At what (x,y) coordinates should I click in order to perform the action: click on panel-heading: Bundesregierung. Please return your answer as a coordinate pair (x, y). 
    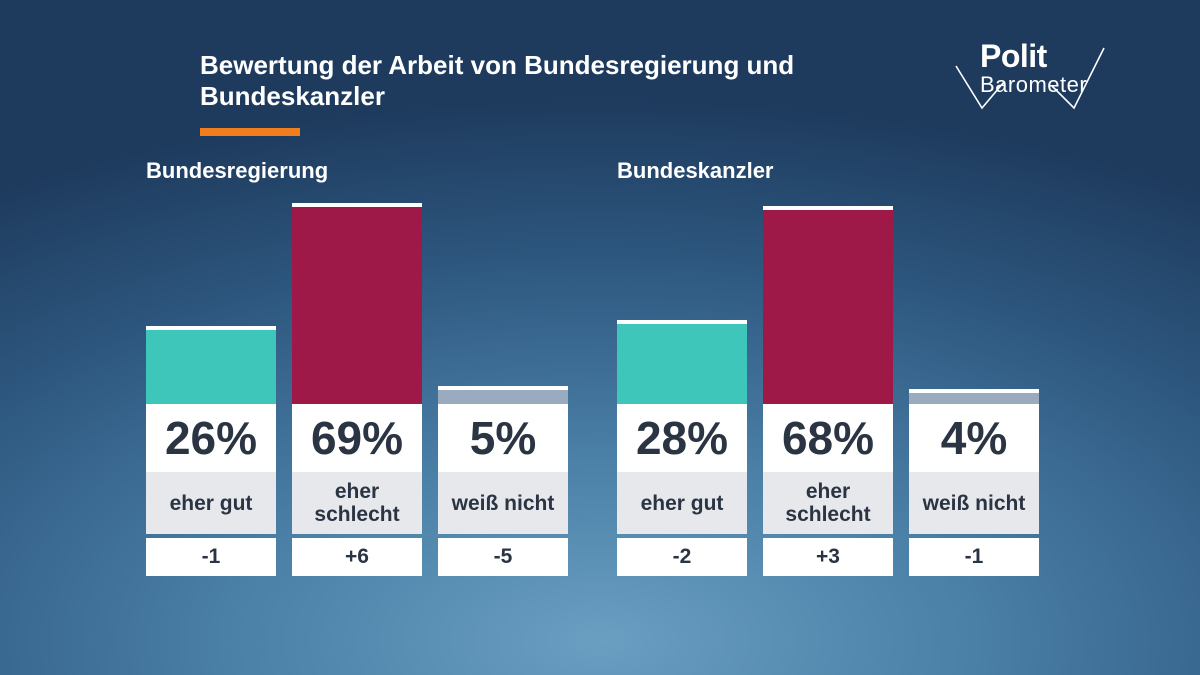
    Looking at the image, I should click on (237, 170).